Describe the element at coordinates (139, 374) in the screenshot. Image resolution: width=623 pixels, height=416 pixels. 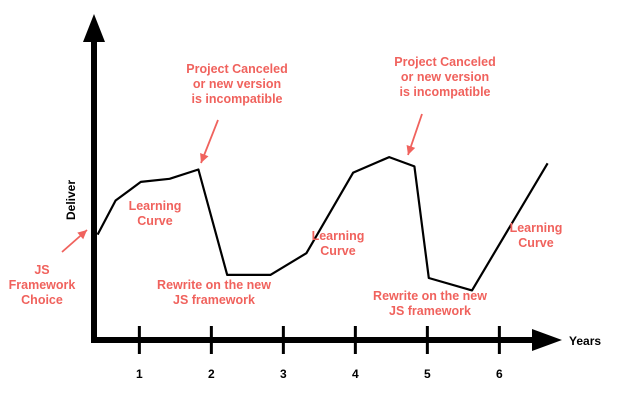
I see `x-tick-label-1: 1` at that location.